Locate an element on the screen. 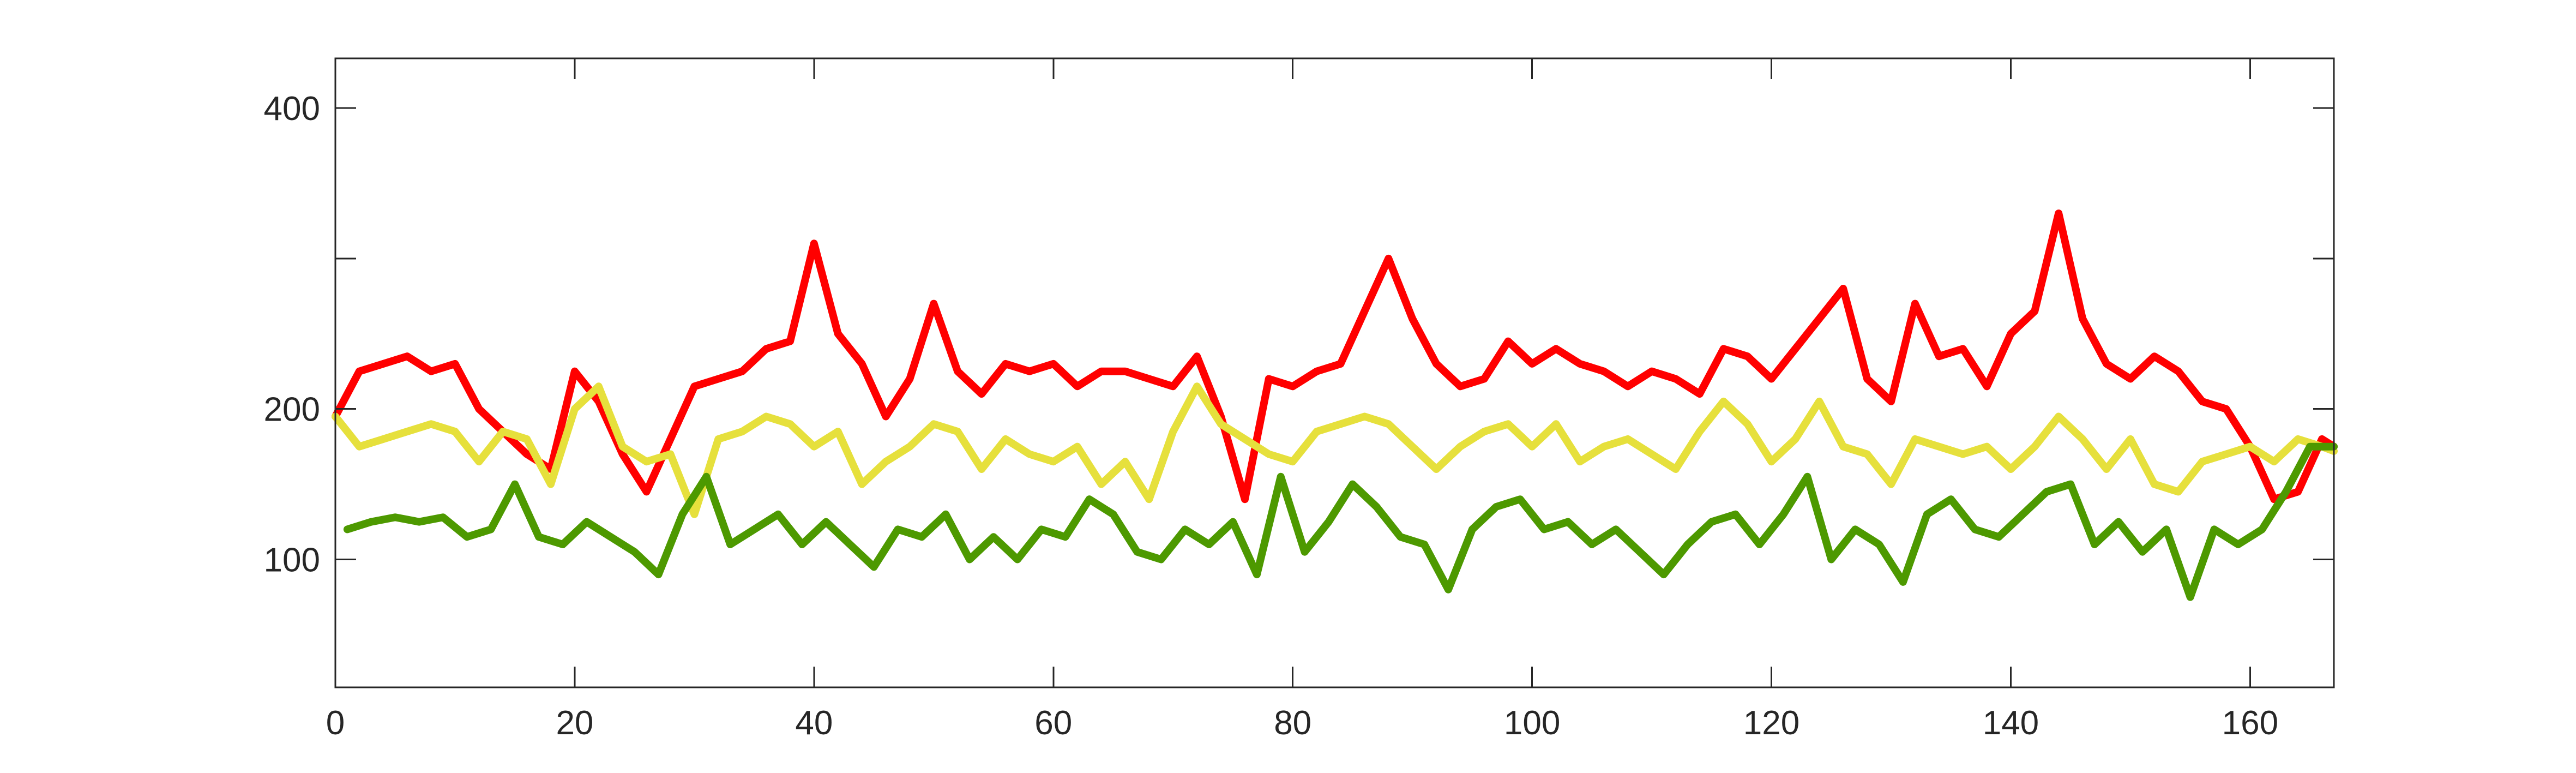 The width and height of the screenshot is (2576, 773). x-tick-label: 40 is located at coordinates (814, 723).